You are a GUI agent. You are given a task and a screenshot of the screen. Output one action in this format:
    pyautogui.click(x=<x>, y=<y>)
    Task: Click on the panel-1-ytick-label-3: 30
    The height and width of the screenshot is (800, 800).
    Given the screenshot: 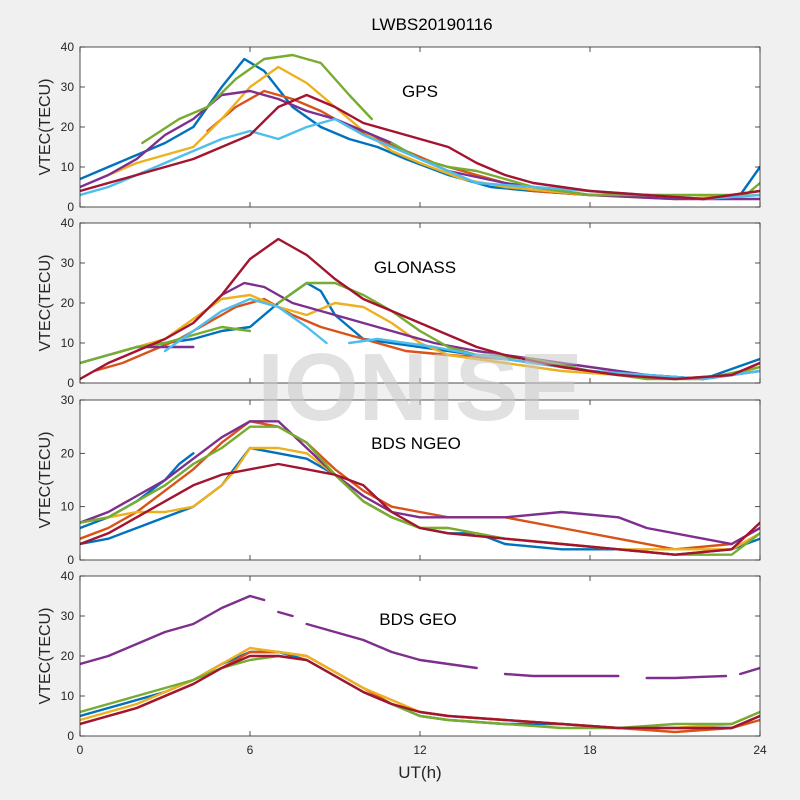 What is the action you would take?
    pyautogui.click(x=68, y=263)
    